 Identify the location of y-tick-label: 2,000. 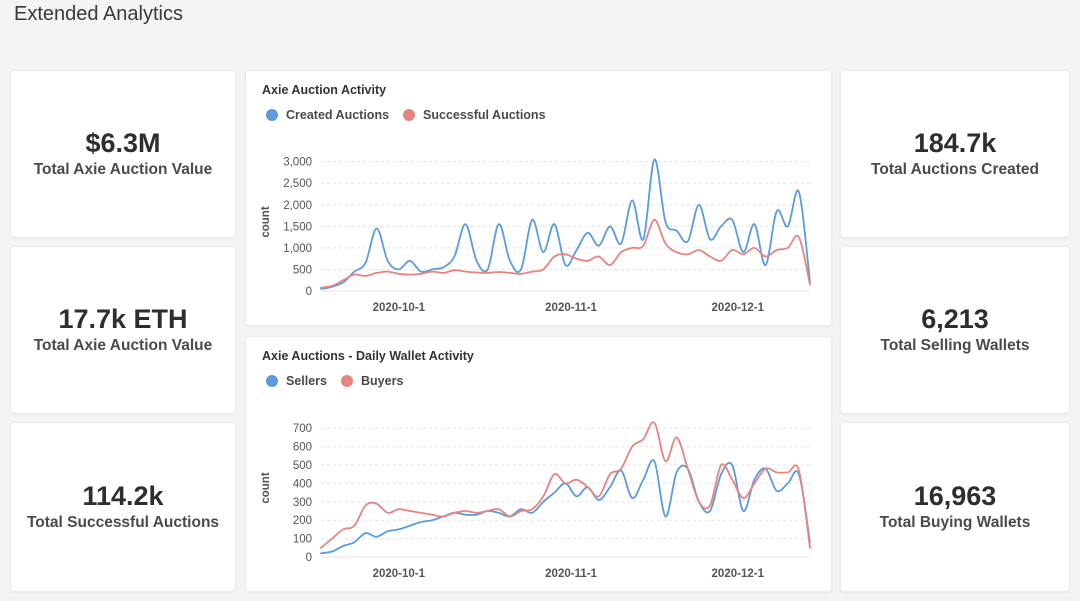
(297, 206).